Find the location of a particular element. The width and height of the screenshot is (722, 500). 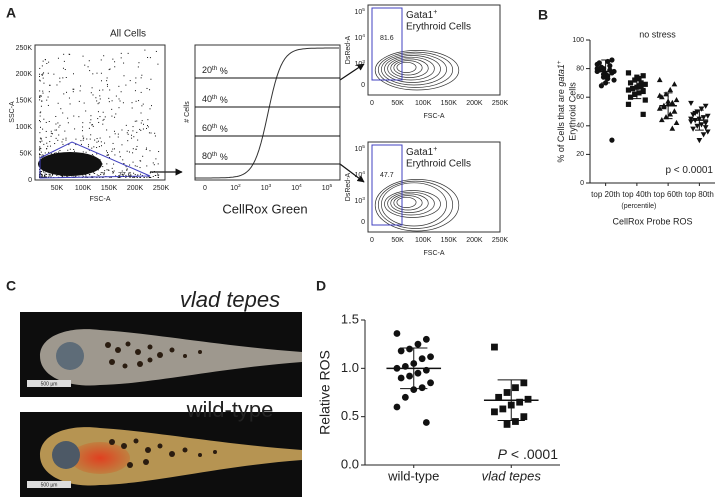

text-part: 0 is located at coordinates (363, 222).